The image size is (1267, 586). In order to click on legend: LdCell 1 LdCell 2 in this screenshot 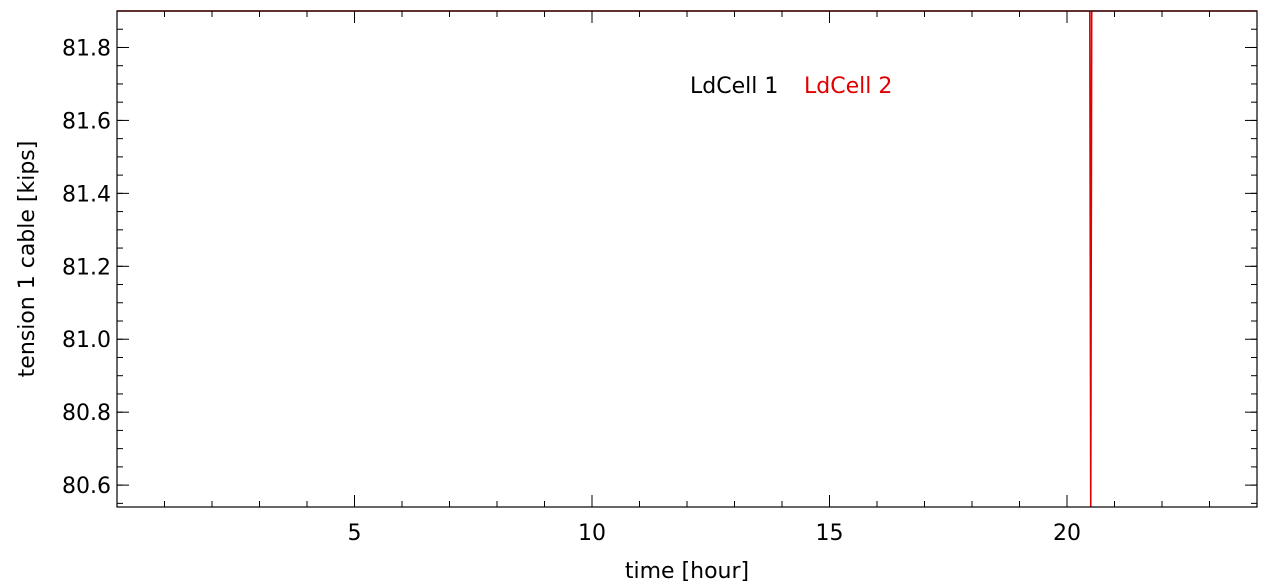, I will do `click(791, 86)`.